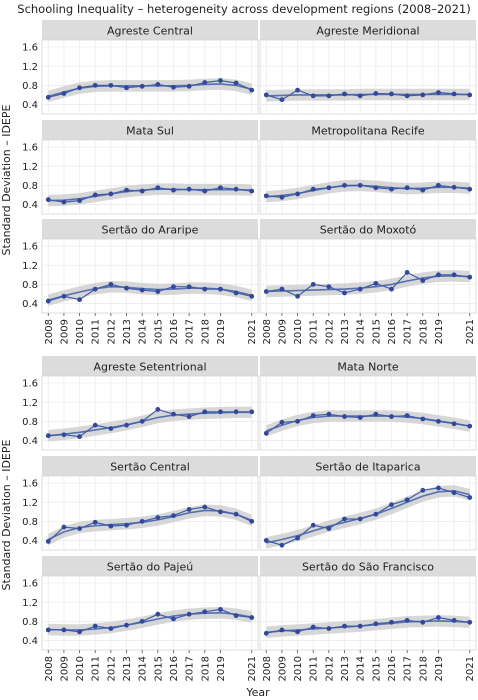 The height and width of the screenshot is (700, 478). Describe the element at coordinates (150, 230) in the screenshot. I see `facet-title: Sertão do Araripe` at that location.